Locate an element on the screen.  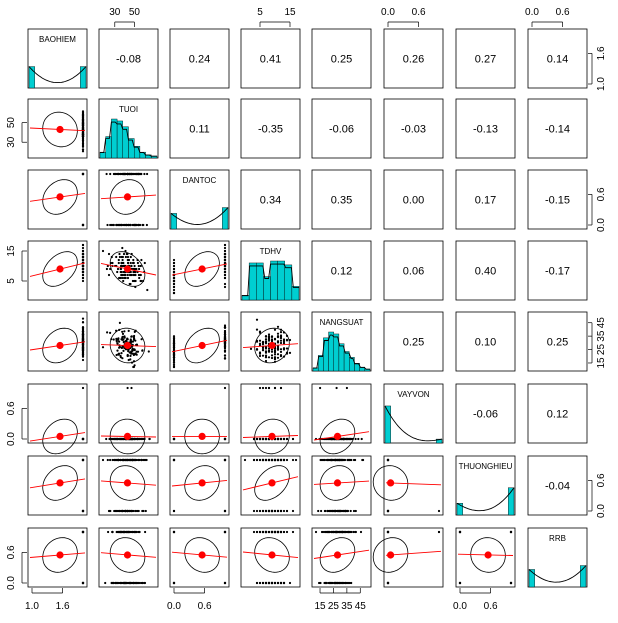
variable-label: VAYVON is located at coordinates (413, 394).